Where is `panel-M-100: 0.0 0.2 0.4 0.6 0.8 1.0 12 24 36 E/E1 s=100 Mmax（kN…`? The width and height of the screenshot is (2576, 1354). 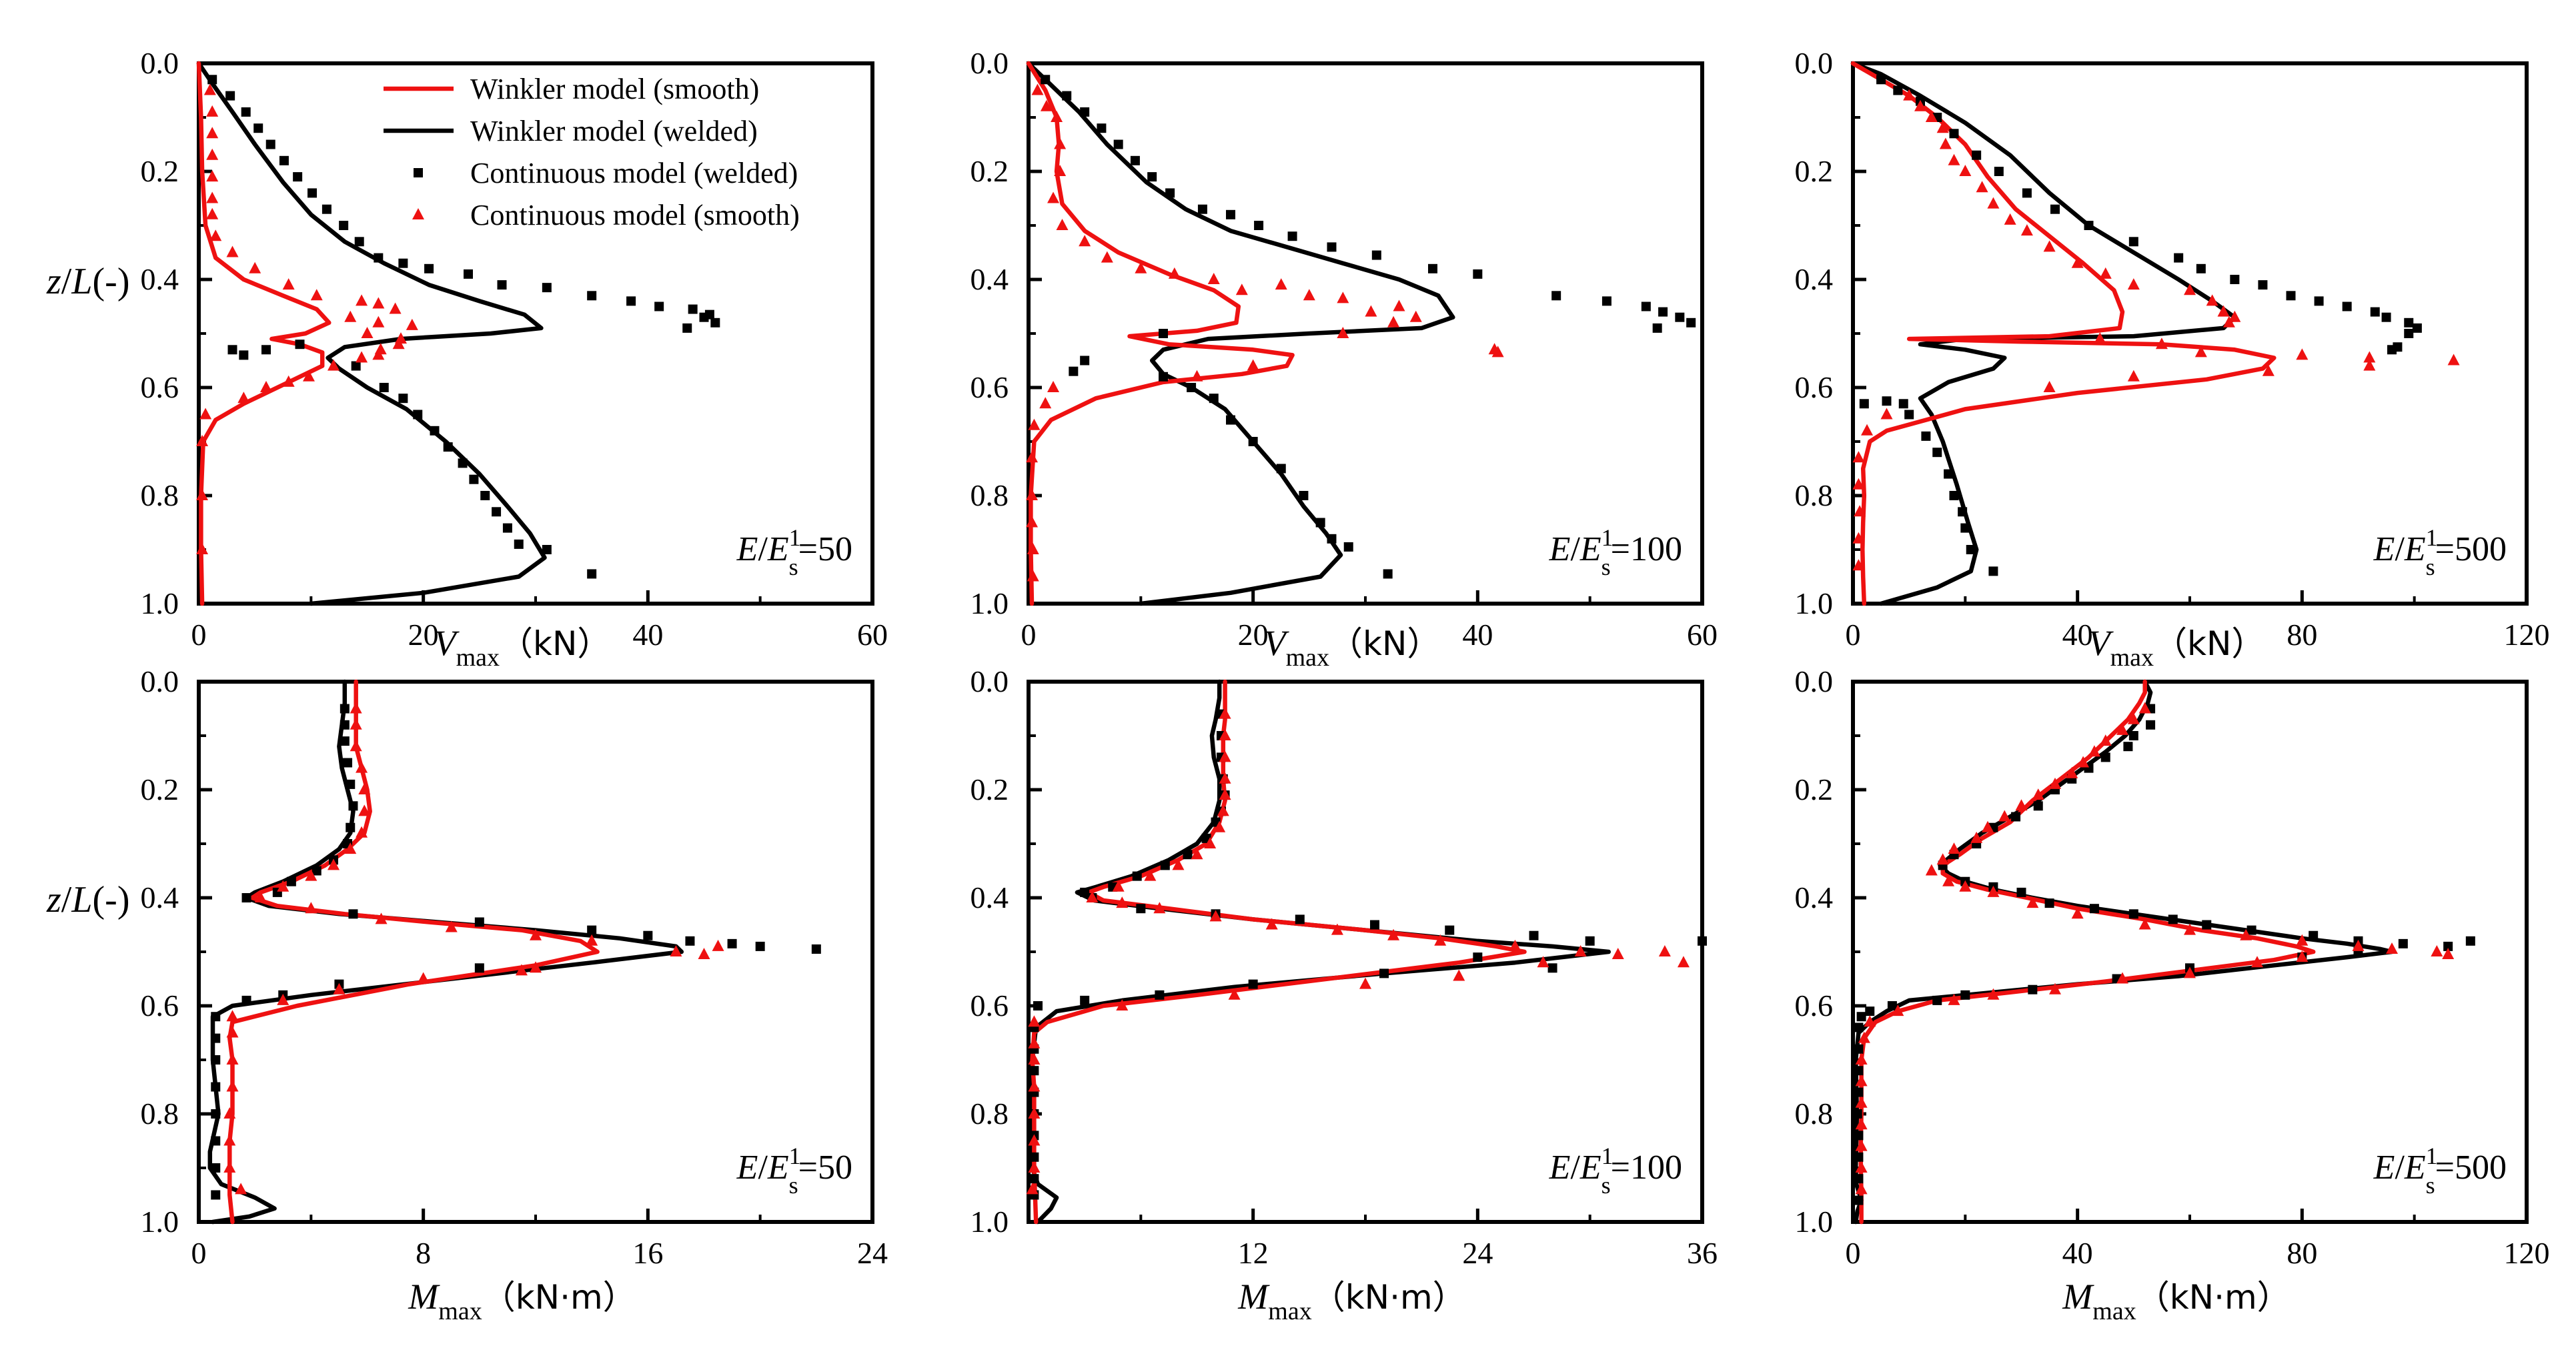
panel-M-100: 0.0 0.2 0.4 0.6 0.8 1.0 12 24 36 E/E1 s=100 Mmax（kN… is located at coordinates (1345, 994).